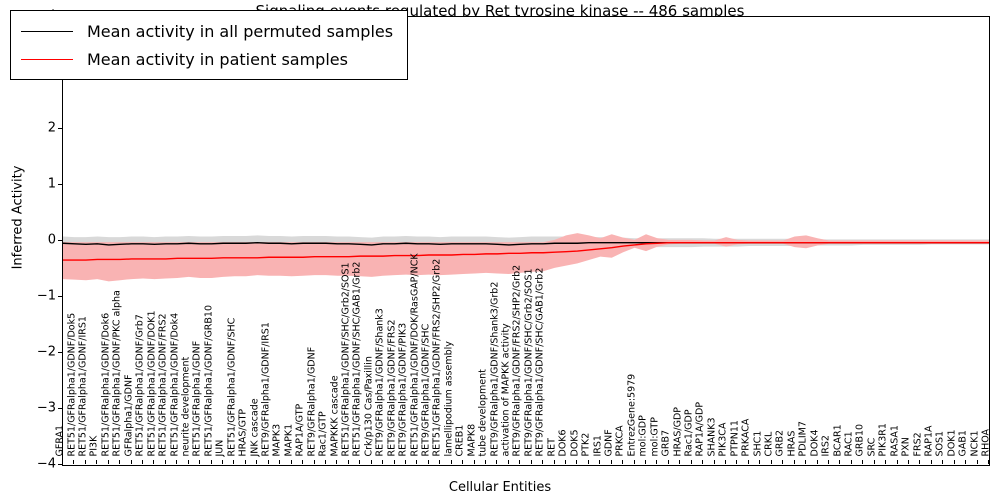 The image size is (1000, 500). I want to click on legend-swatch-patient, so click(47, 59).